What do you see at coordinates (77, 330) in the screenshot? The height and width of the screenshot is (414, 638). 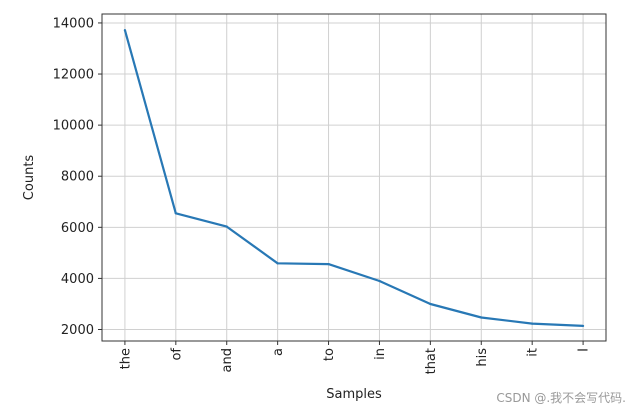 I see `y-tick-label: 2000` at bounding box center [77, 330].